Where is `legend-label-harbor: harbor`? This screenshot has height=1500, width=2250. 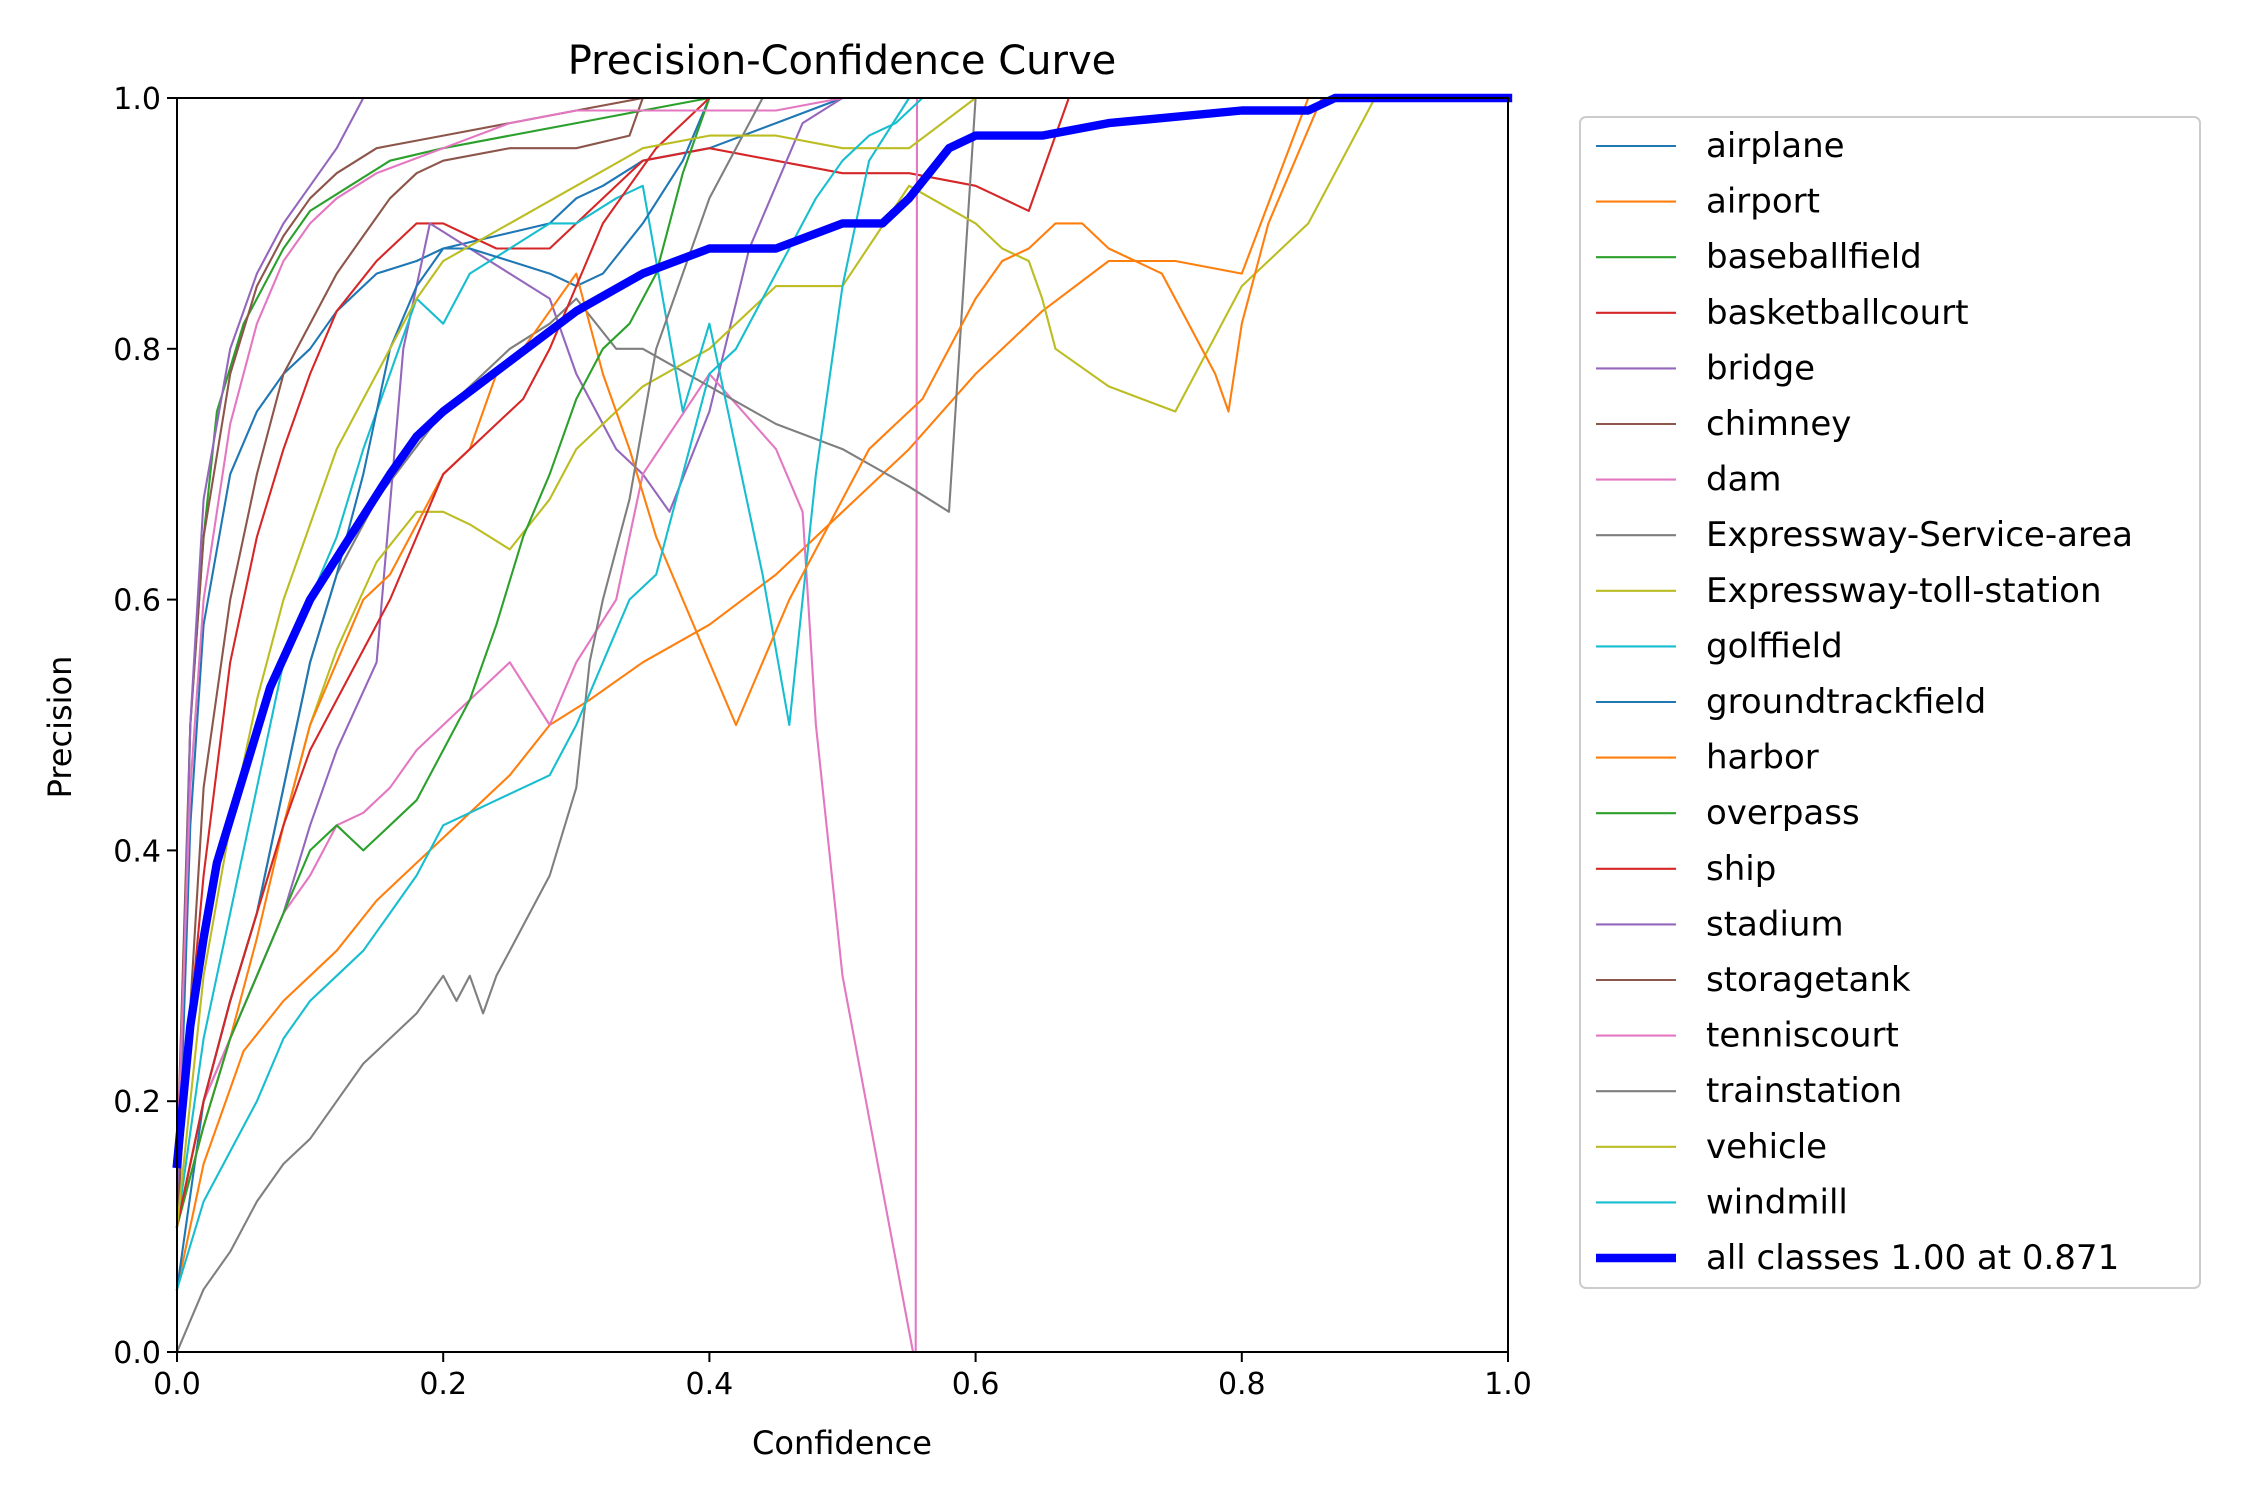 legend-label-harbor: harbor is located at coordinates (1762, 758).